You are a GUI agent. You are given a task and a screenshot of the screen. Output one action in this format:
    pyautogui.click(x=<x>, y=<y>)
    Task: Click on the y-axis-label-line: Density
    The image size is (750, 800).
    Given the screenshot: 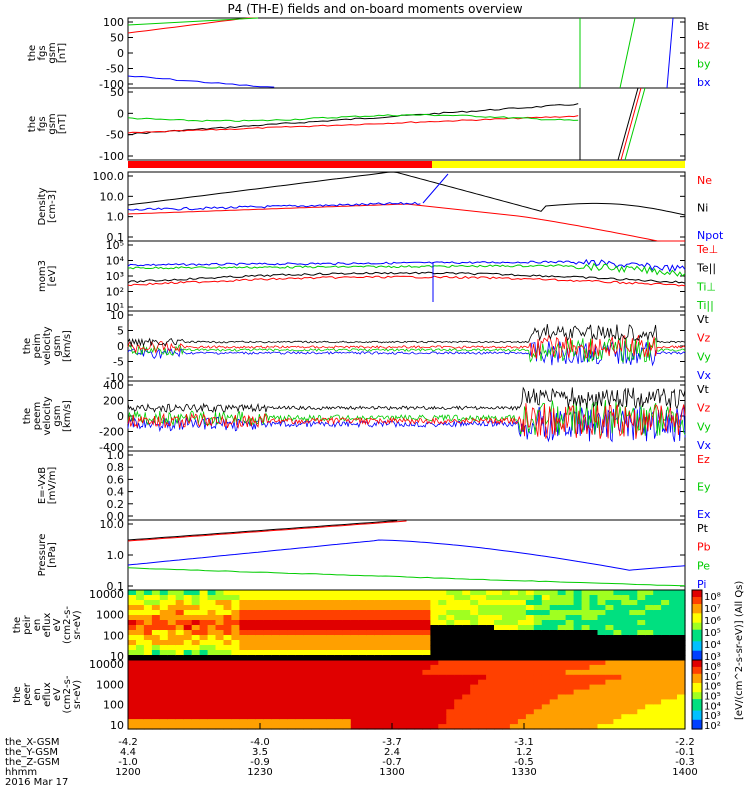 What is the action you would take?
    pyautogui.click(x=42, y=206)
    